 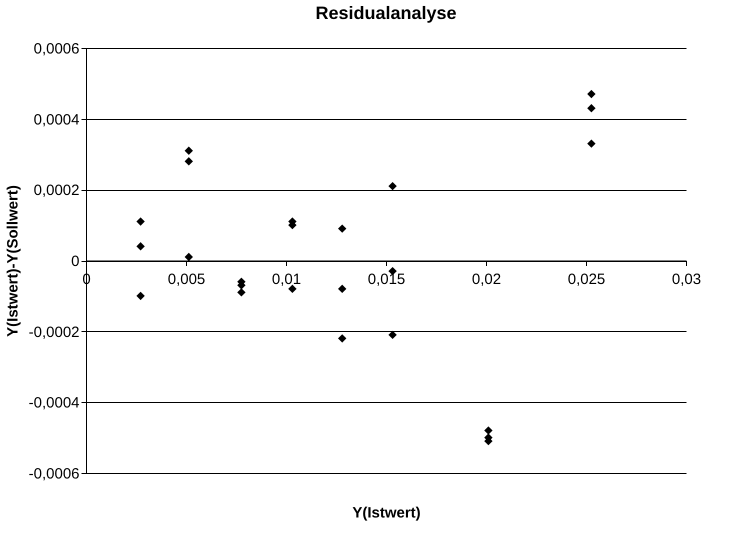 I want to click on x-tick-label: 0,03, so click(x=687, y=279).